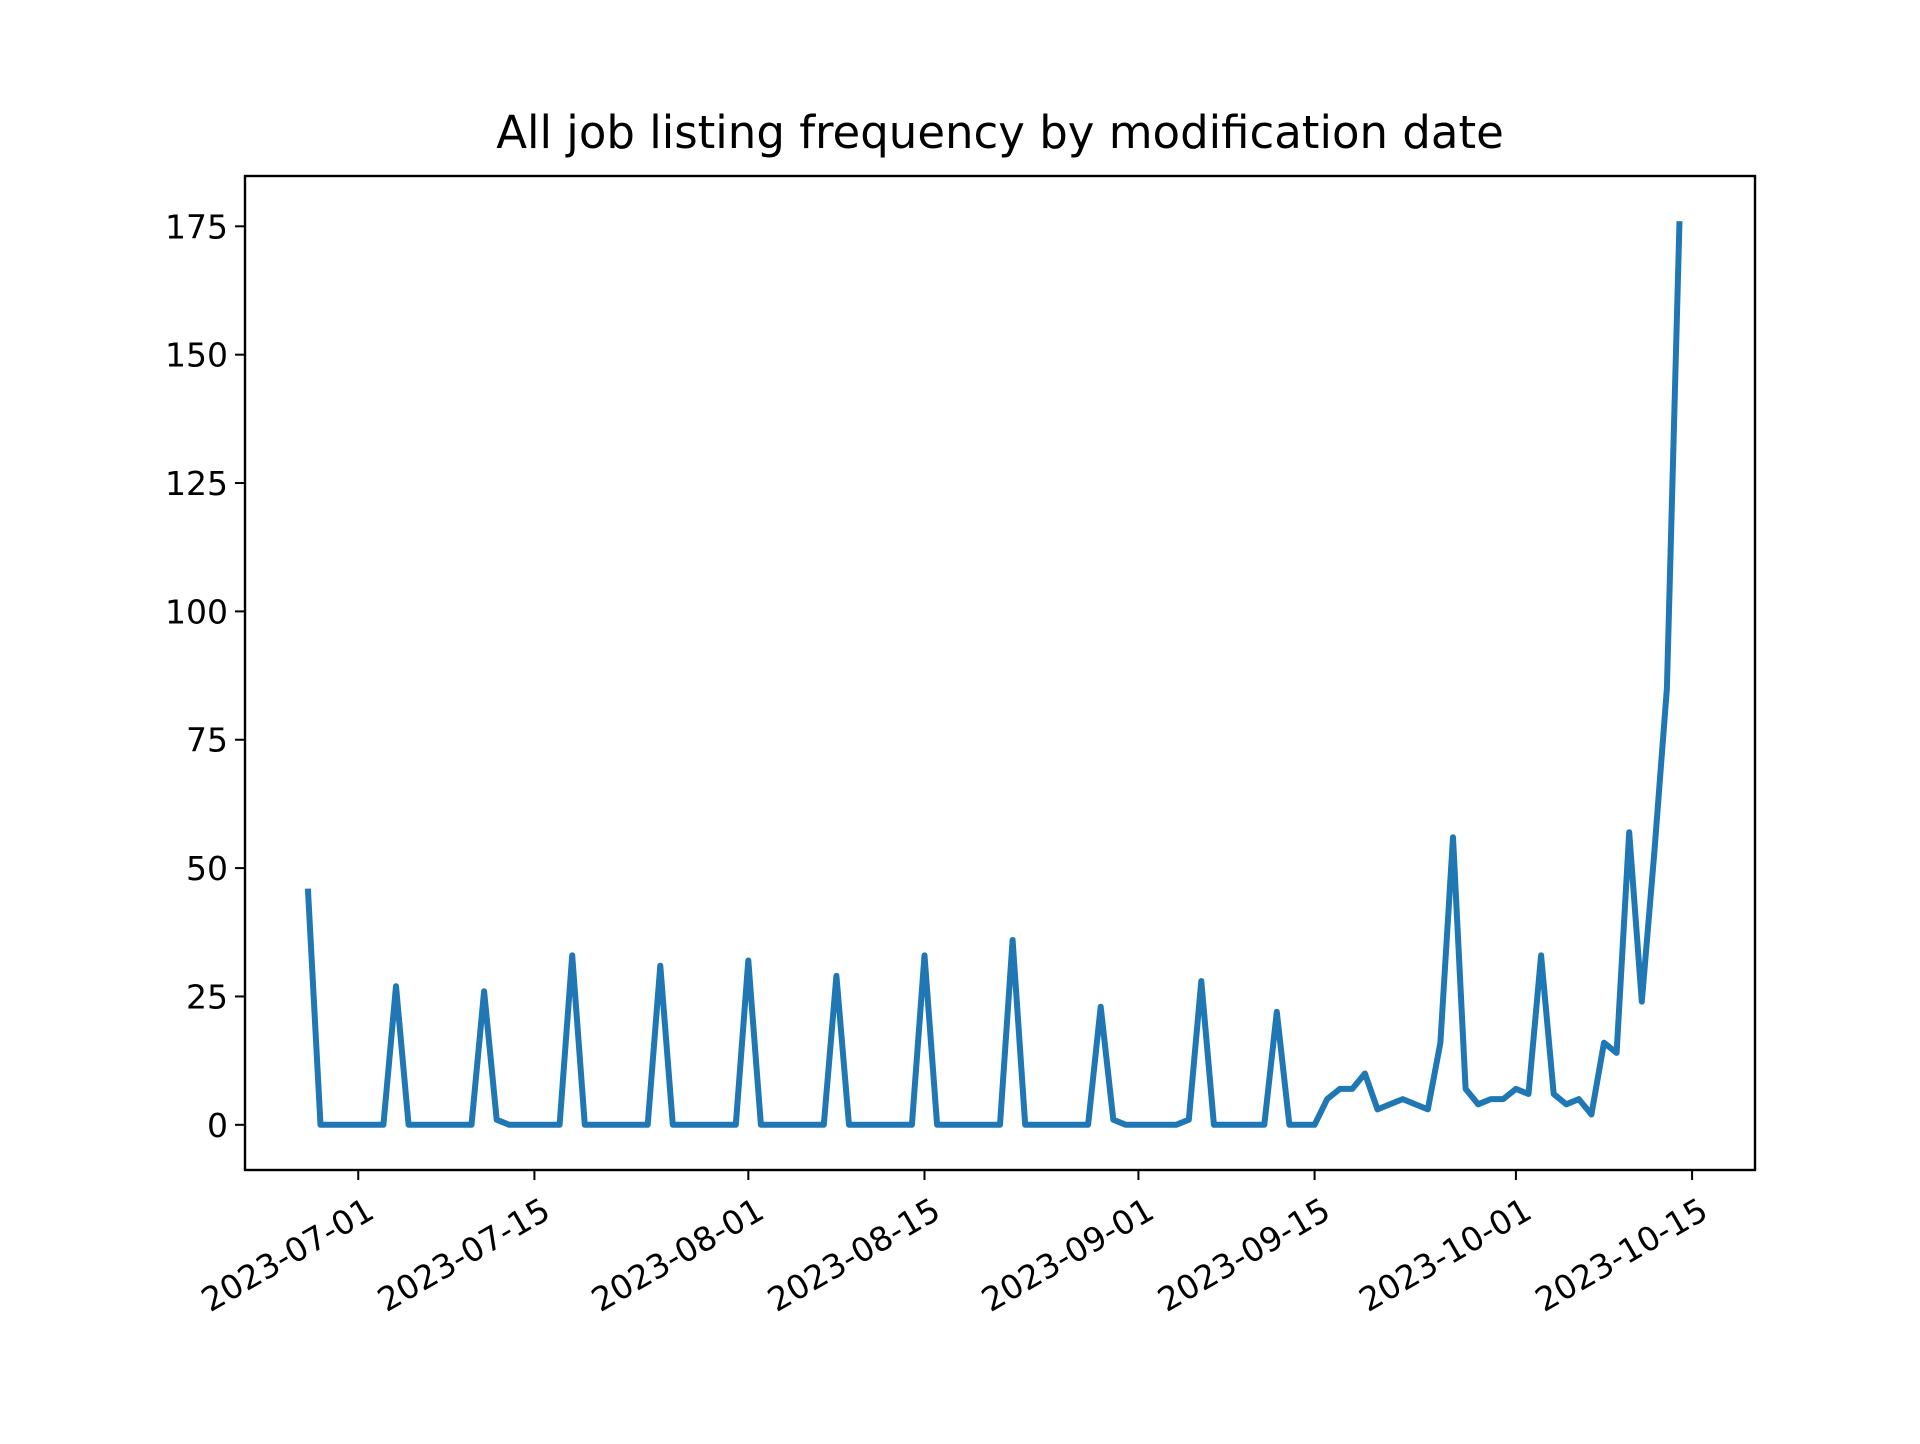  Describe the element at coordinates (288, 1255) in the screenshot. I see `x-tick-label: 2023-07-01` at that location.